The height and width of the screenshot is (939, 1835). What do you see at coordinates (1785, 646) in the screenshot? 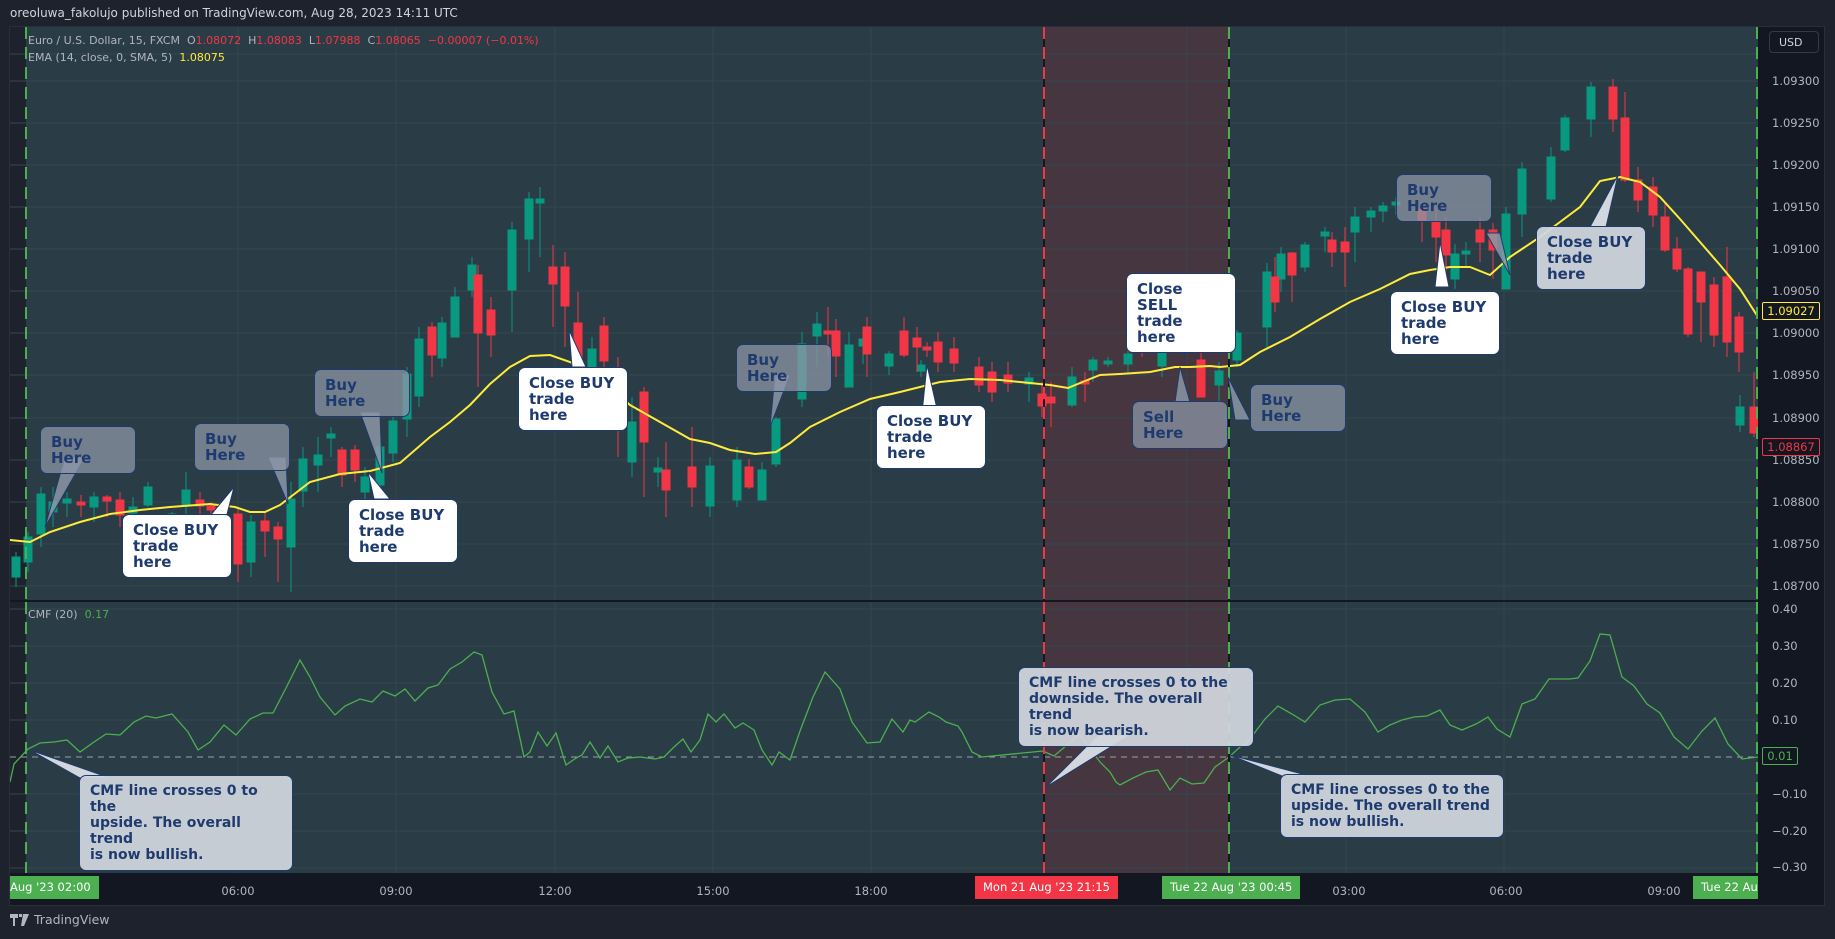
I see `cmf-tick: 0.30` at bounding box center [1785, 646].